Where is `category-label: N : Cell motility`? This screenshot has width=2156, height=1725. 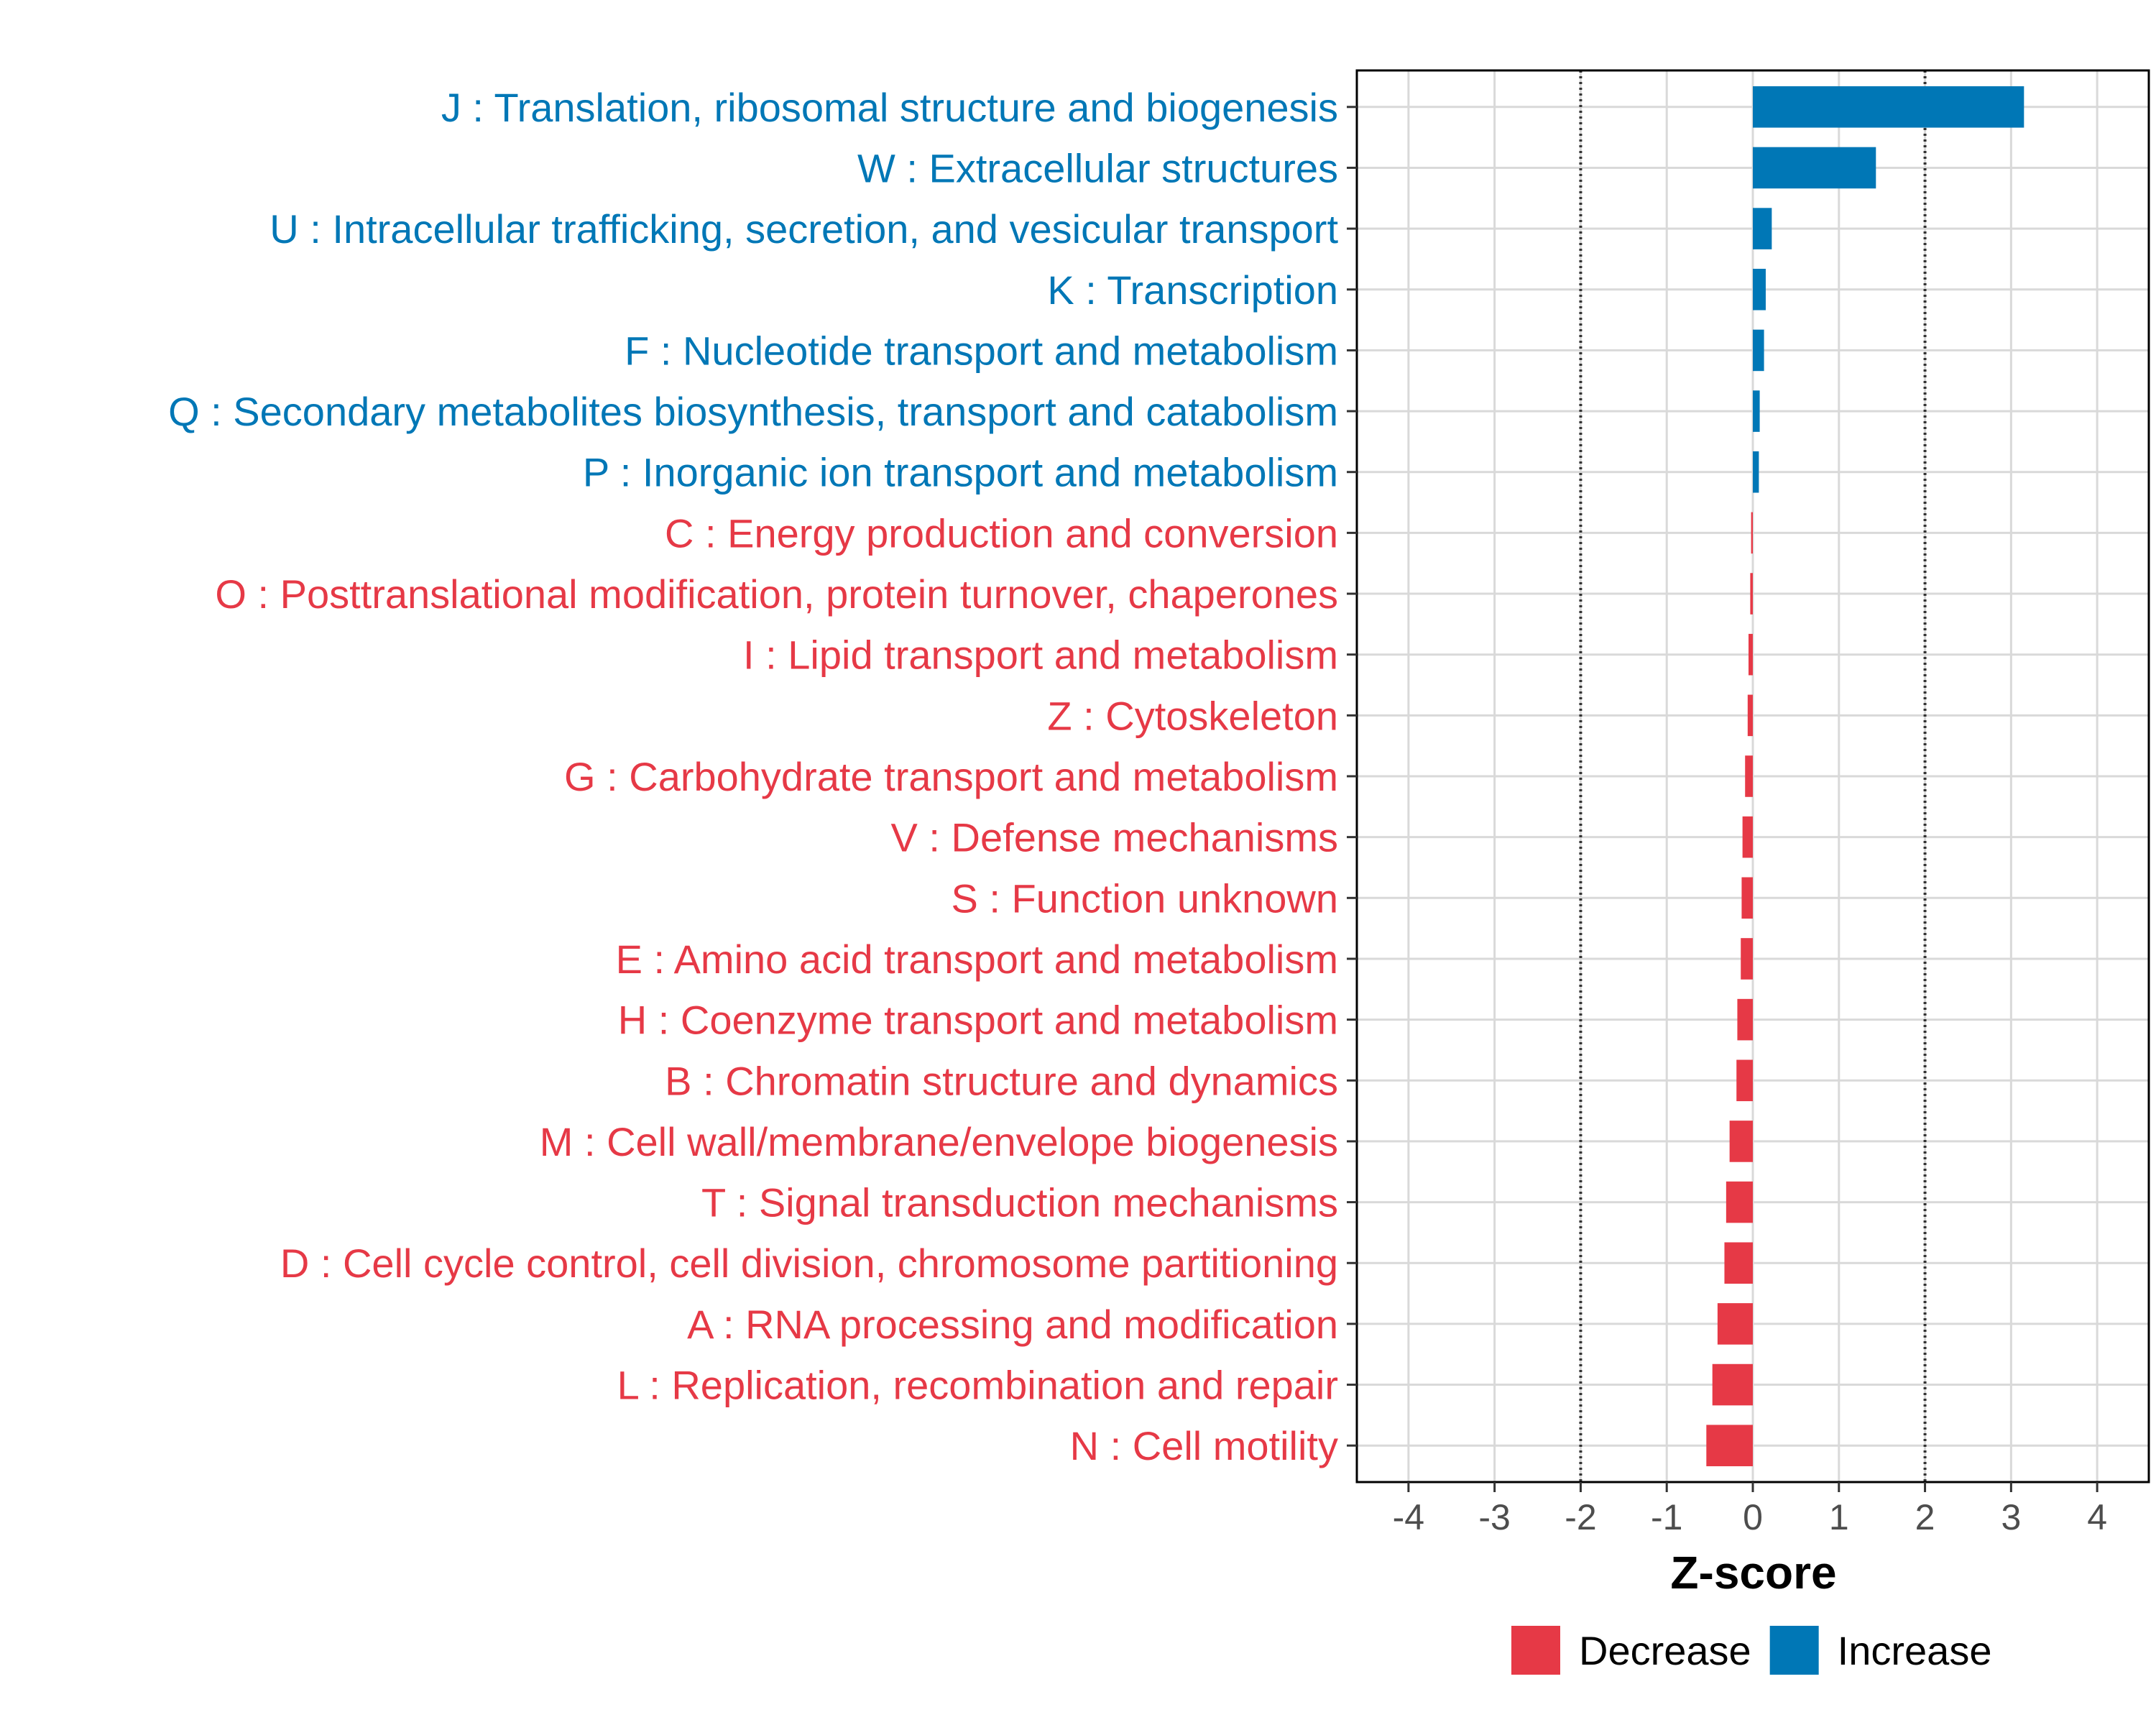 category-label: N : Cell motility is located at coordinates (1204, 1445).